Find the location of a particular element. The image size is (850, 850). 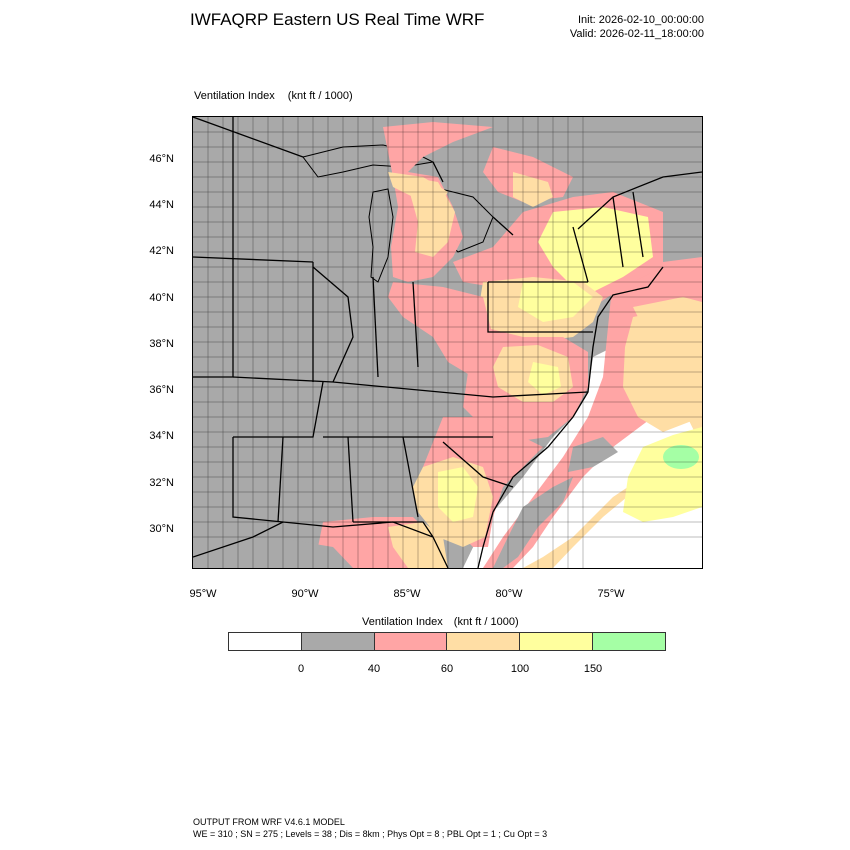

lat-label: 40°N is located at coordinates (161, 298).